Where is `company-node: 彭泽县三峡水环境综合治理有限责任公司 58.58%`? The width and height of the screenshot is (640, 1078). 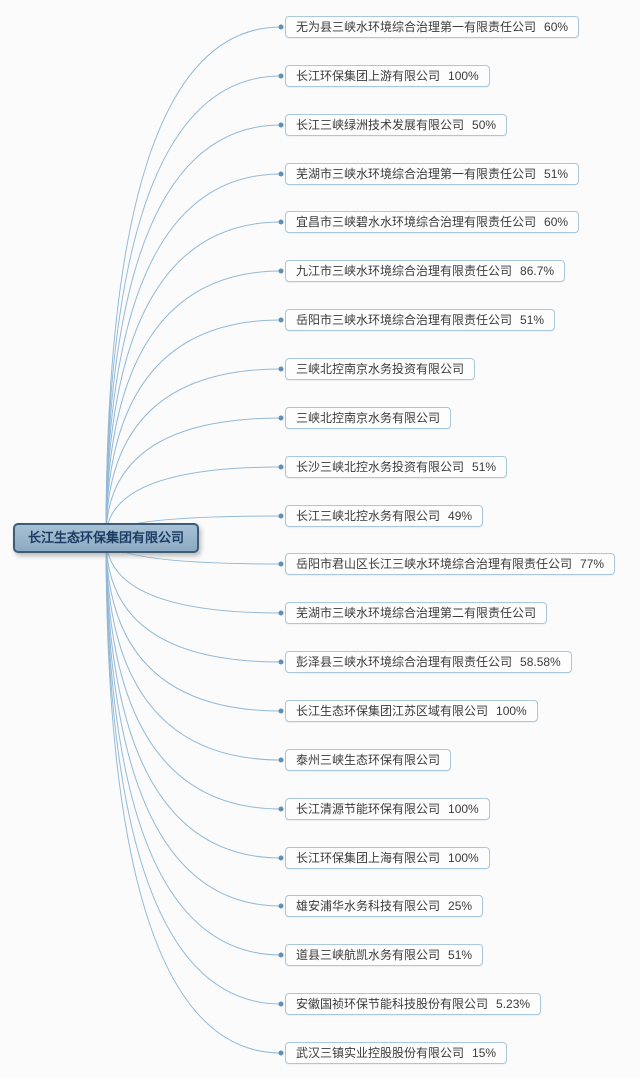
company-node: 彭泽县三峡水环境综合治理有限责任公司 58.58% is located at coordinates (428, 662).